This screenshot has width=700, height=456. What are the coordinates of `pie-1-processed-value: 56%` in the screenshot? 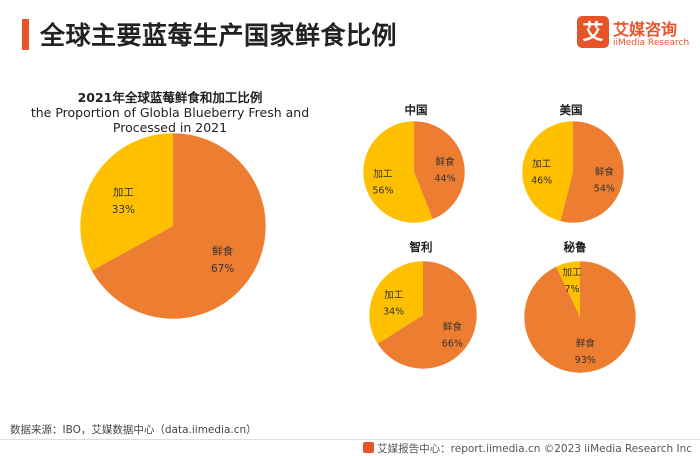 It's located at (382, 190).